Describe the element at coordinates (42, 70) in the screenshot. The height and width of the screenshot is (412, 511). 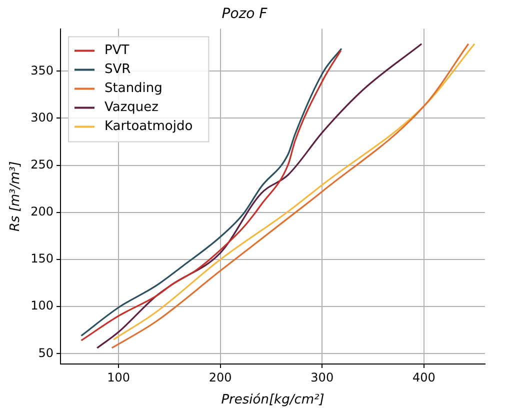
I see `y-tick-label: 350` at that location.